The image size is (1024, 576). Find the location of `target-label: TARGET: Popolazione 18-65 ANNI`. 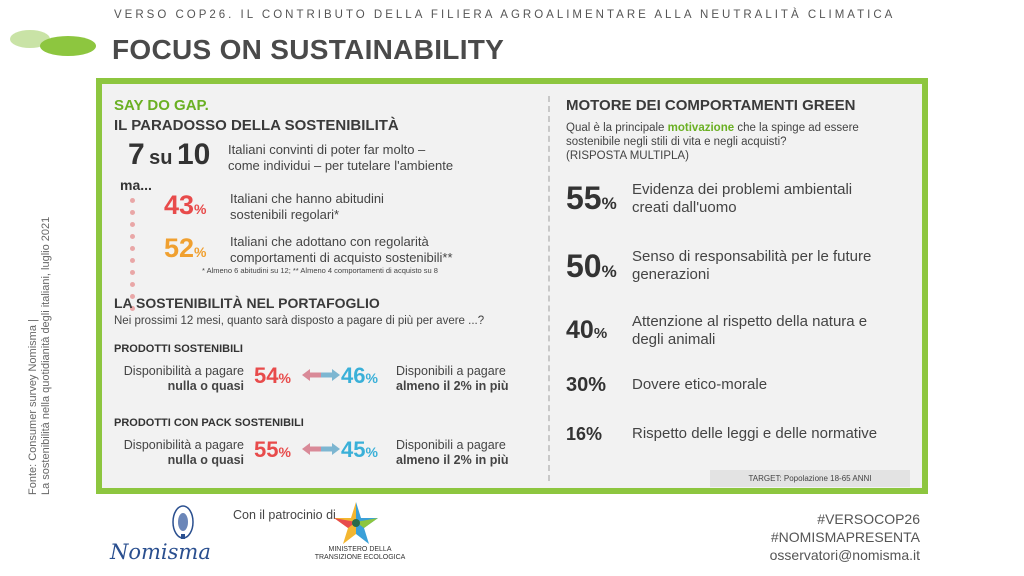

target-label: TARGET: Popolazione 18-65 ANNI is located at coordinates (810, 478).